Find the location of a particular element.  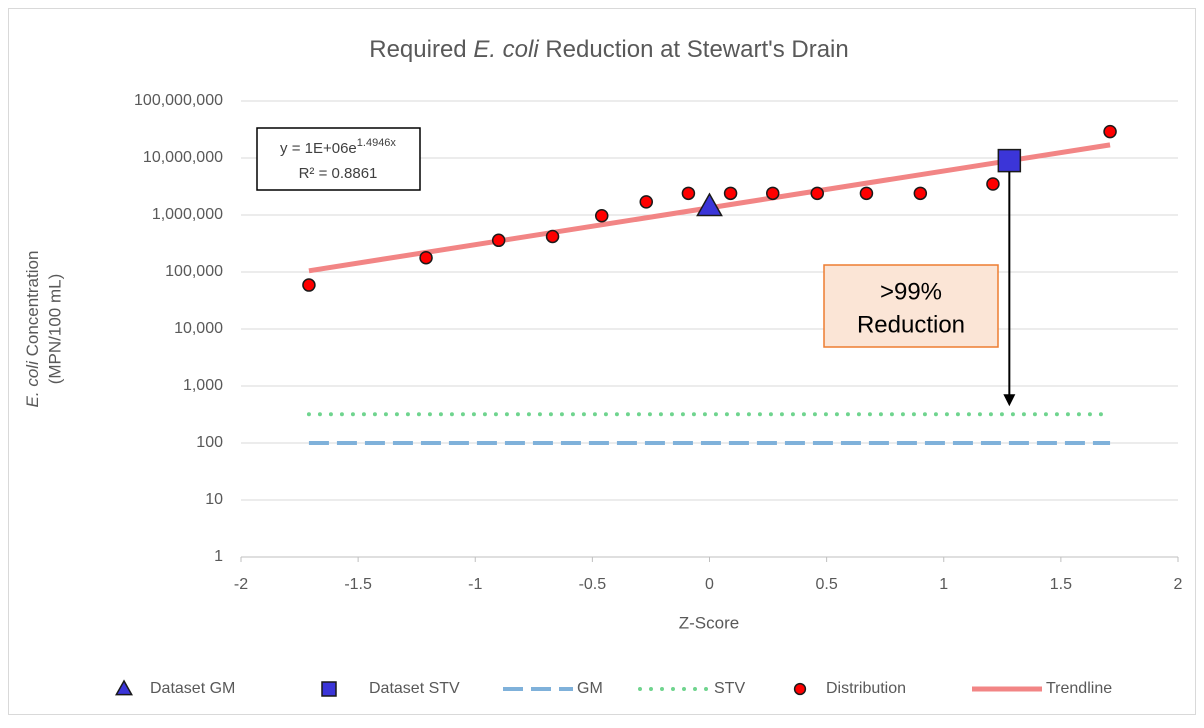

legend-label: GM is located at coordinates (590, 688).